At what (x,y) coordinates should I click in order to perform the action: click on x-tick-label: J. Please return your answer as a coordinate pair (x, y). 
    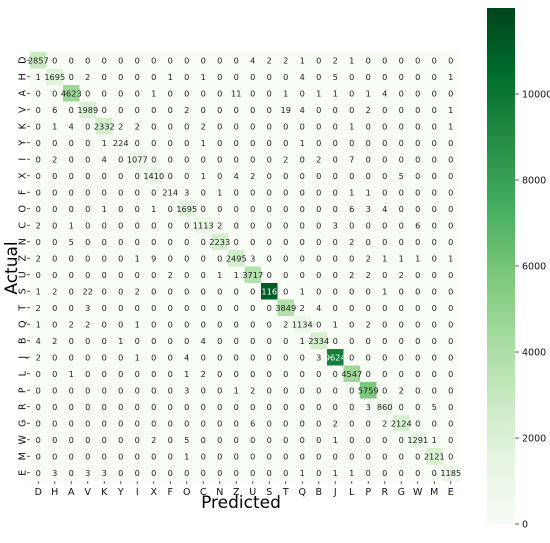
    Looking at the image, I should click on (335, 492).